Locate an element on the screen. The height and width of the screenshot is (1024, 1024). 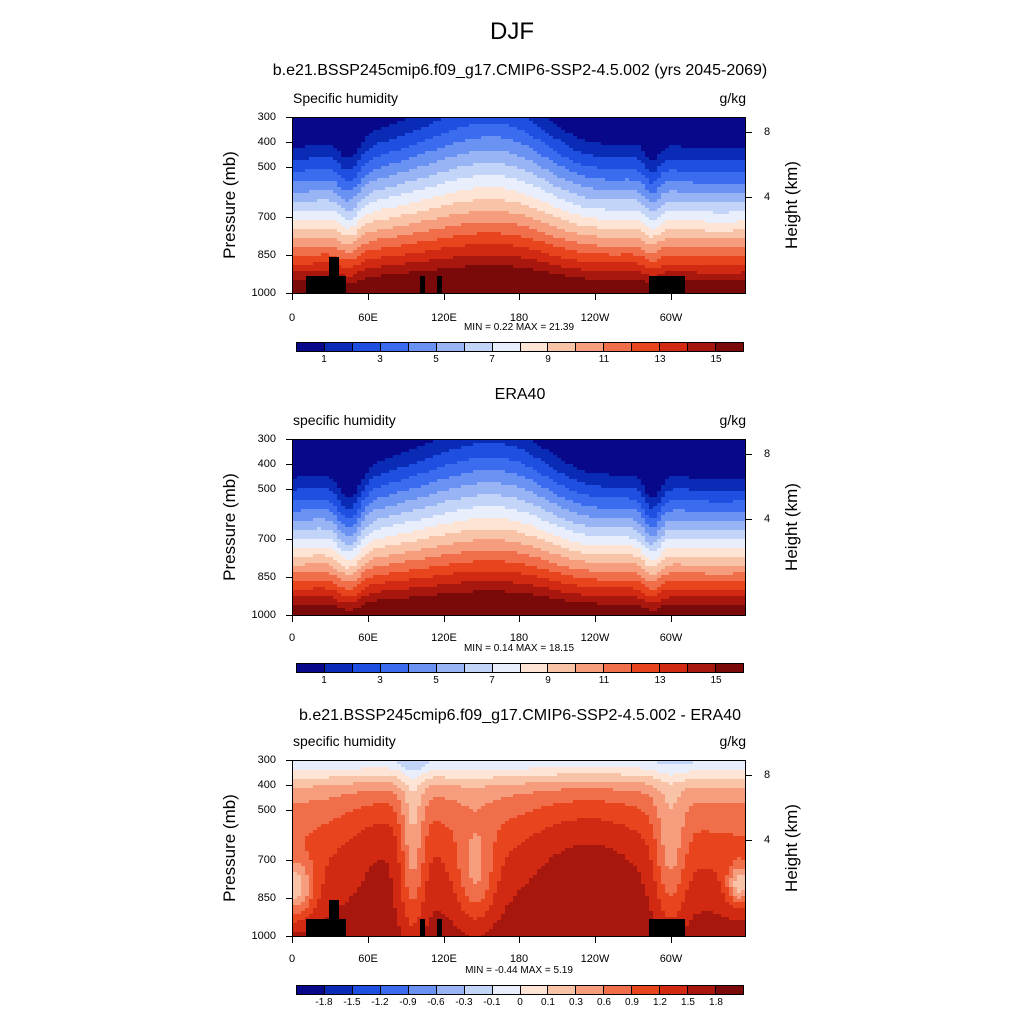
colorbar-swatch is located at coordinates (729, 668).